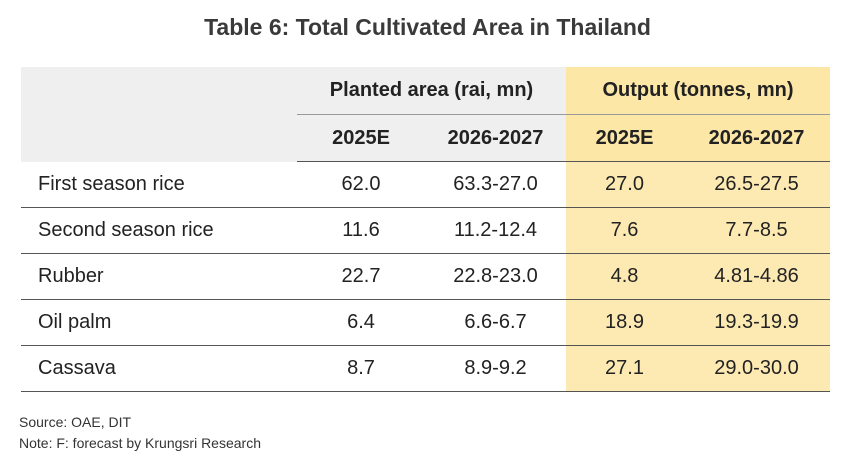  Describe the element at coordinates (431, 91) in the screenshot. I see `planted-area-header: Planted area (rai, mn)` at that location.